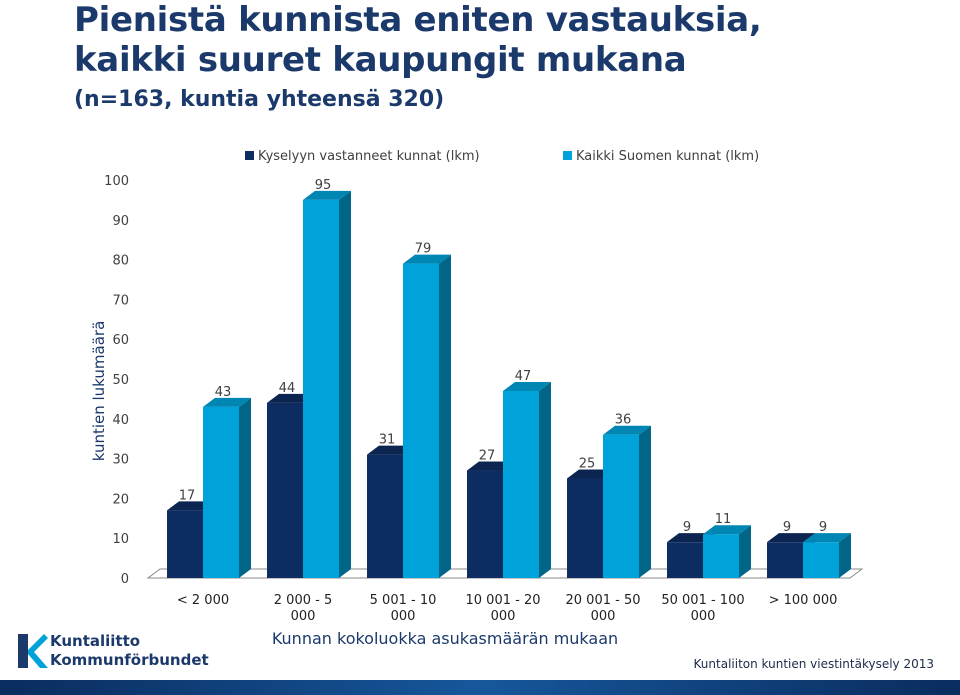  I want to click on source-note: Kuntaliiton kuntien viestintäkysely 2013, so click(813, 664).